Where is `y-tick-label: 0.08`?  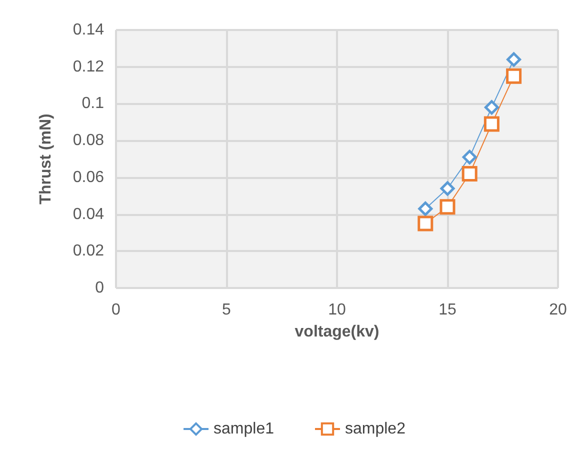 y-tick-label: 0.08 is located at coordinates (88, 141).